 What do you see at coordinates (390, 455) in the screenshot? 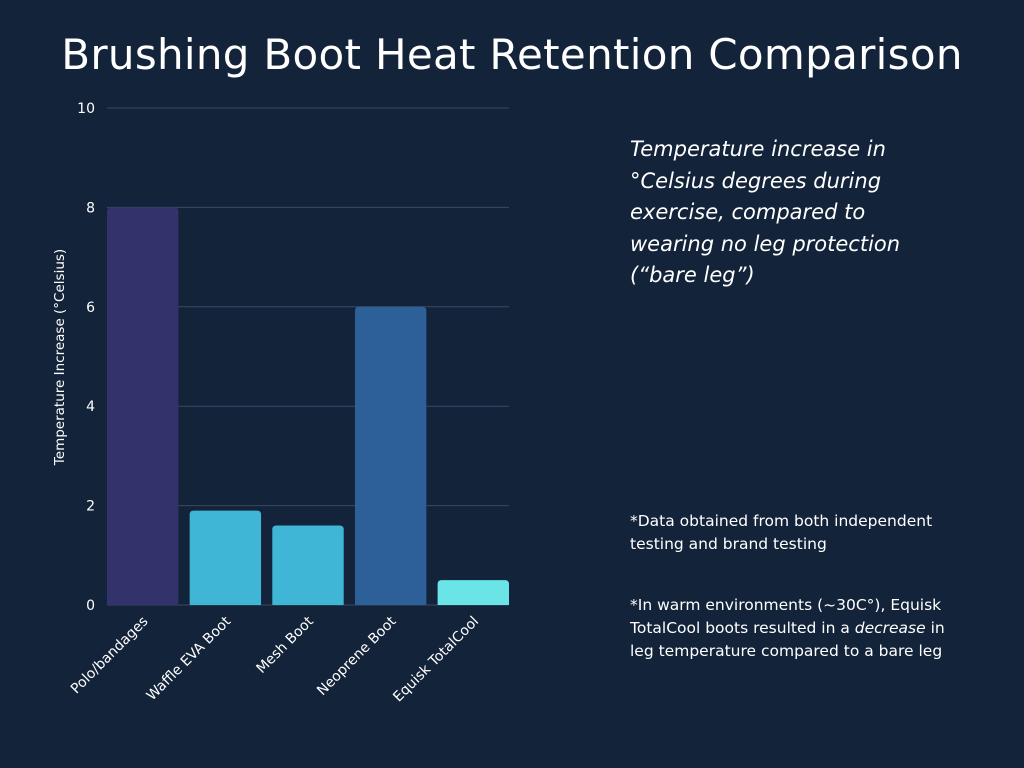
I see `bar-neoprene-boot` at bounding box center [390, 455].